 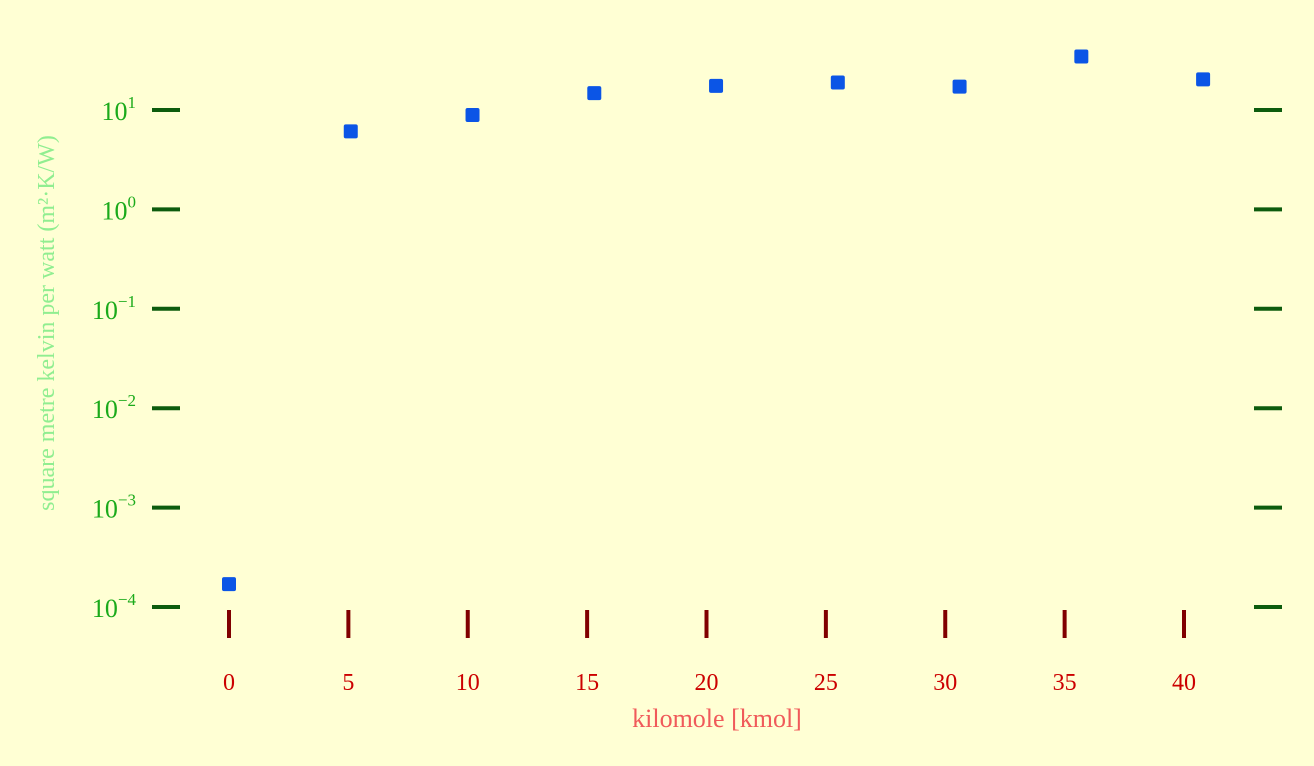 What do you see at coordinates (136, 358) in the screenshot?
I see `y-axis-left-ticks: 10¹ 10⁰ 10⁻¹ 10⁻² 10⁻³ 10⁻⁴` at bounding box center [136, 358].